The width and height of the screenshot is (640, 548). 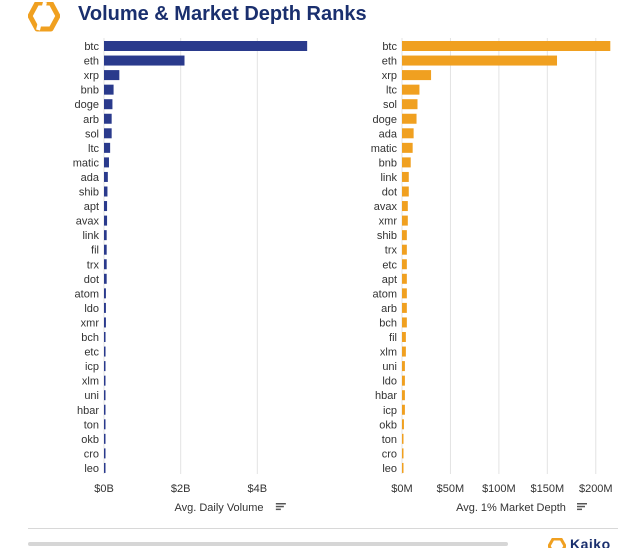 I want to click on depth-bar-matic, so click(x=407, y=147).